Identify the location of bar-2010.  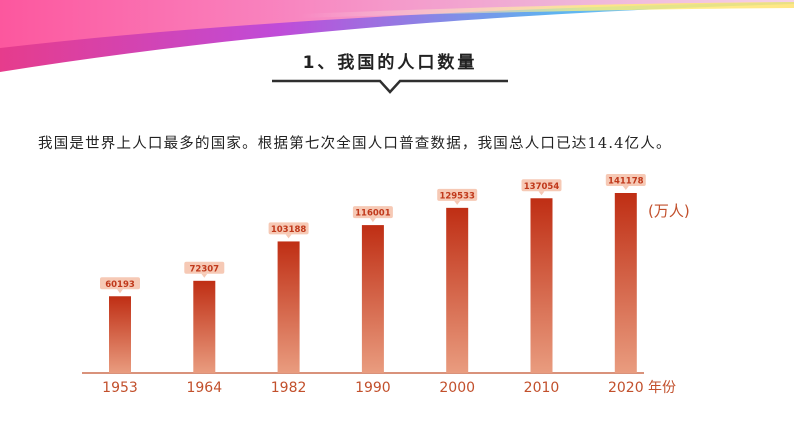
(541, 285).